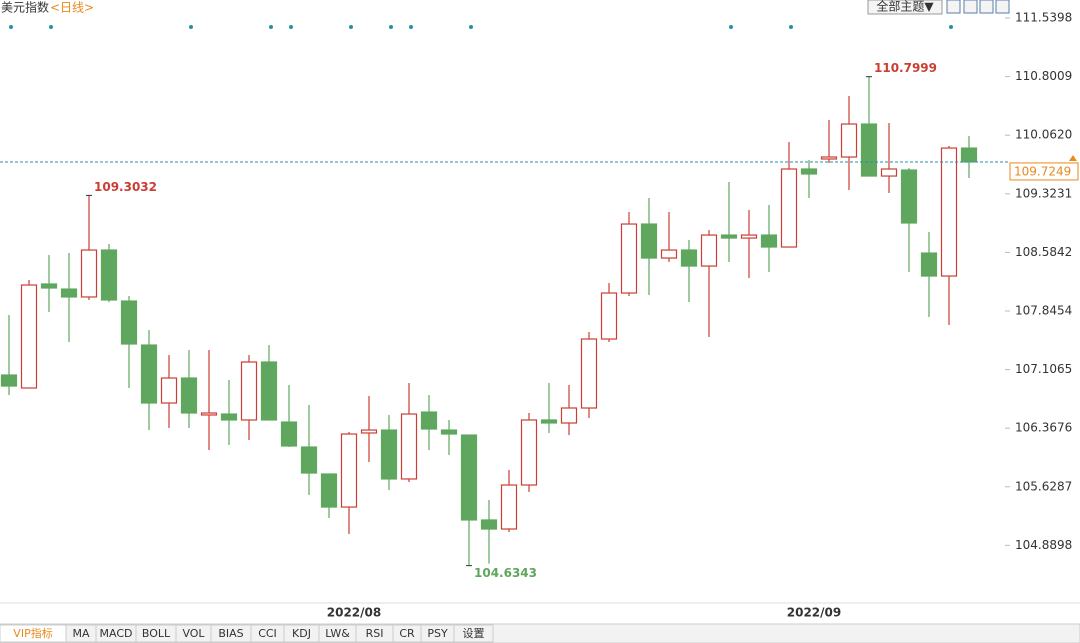  What do you see at coordinates (1043, 135) in the screenshot?
I see `y-tick-label: 110.0620` at bounding box center [1043, 135].